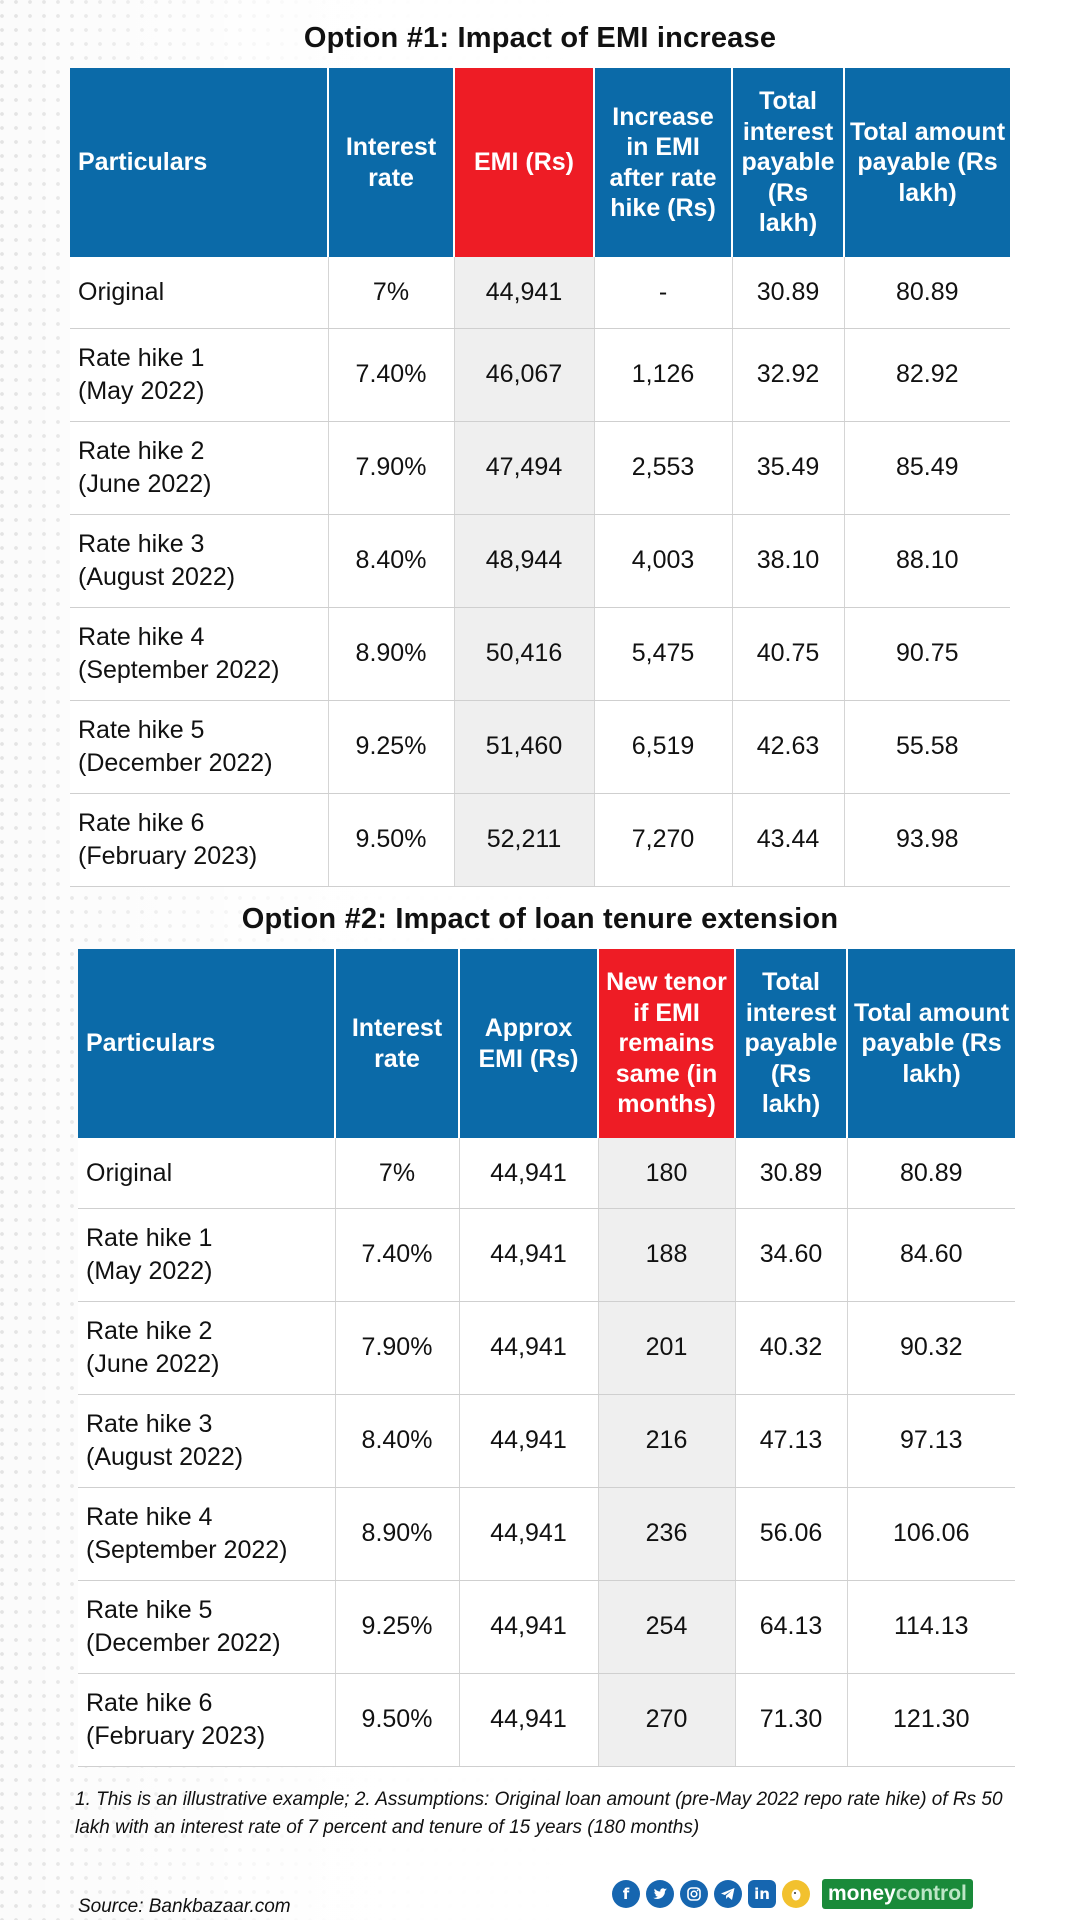 This screenshot has width=1080, height=1920. What do you see at coordinates (791, 1173) in the screenshot?
I see `table-cell: 30.89` at bounding box center [791, 1173].